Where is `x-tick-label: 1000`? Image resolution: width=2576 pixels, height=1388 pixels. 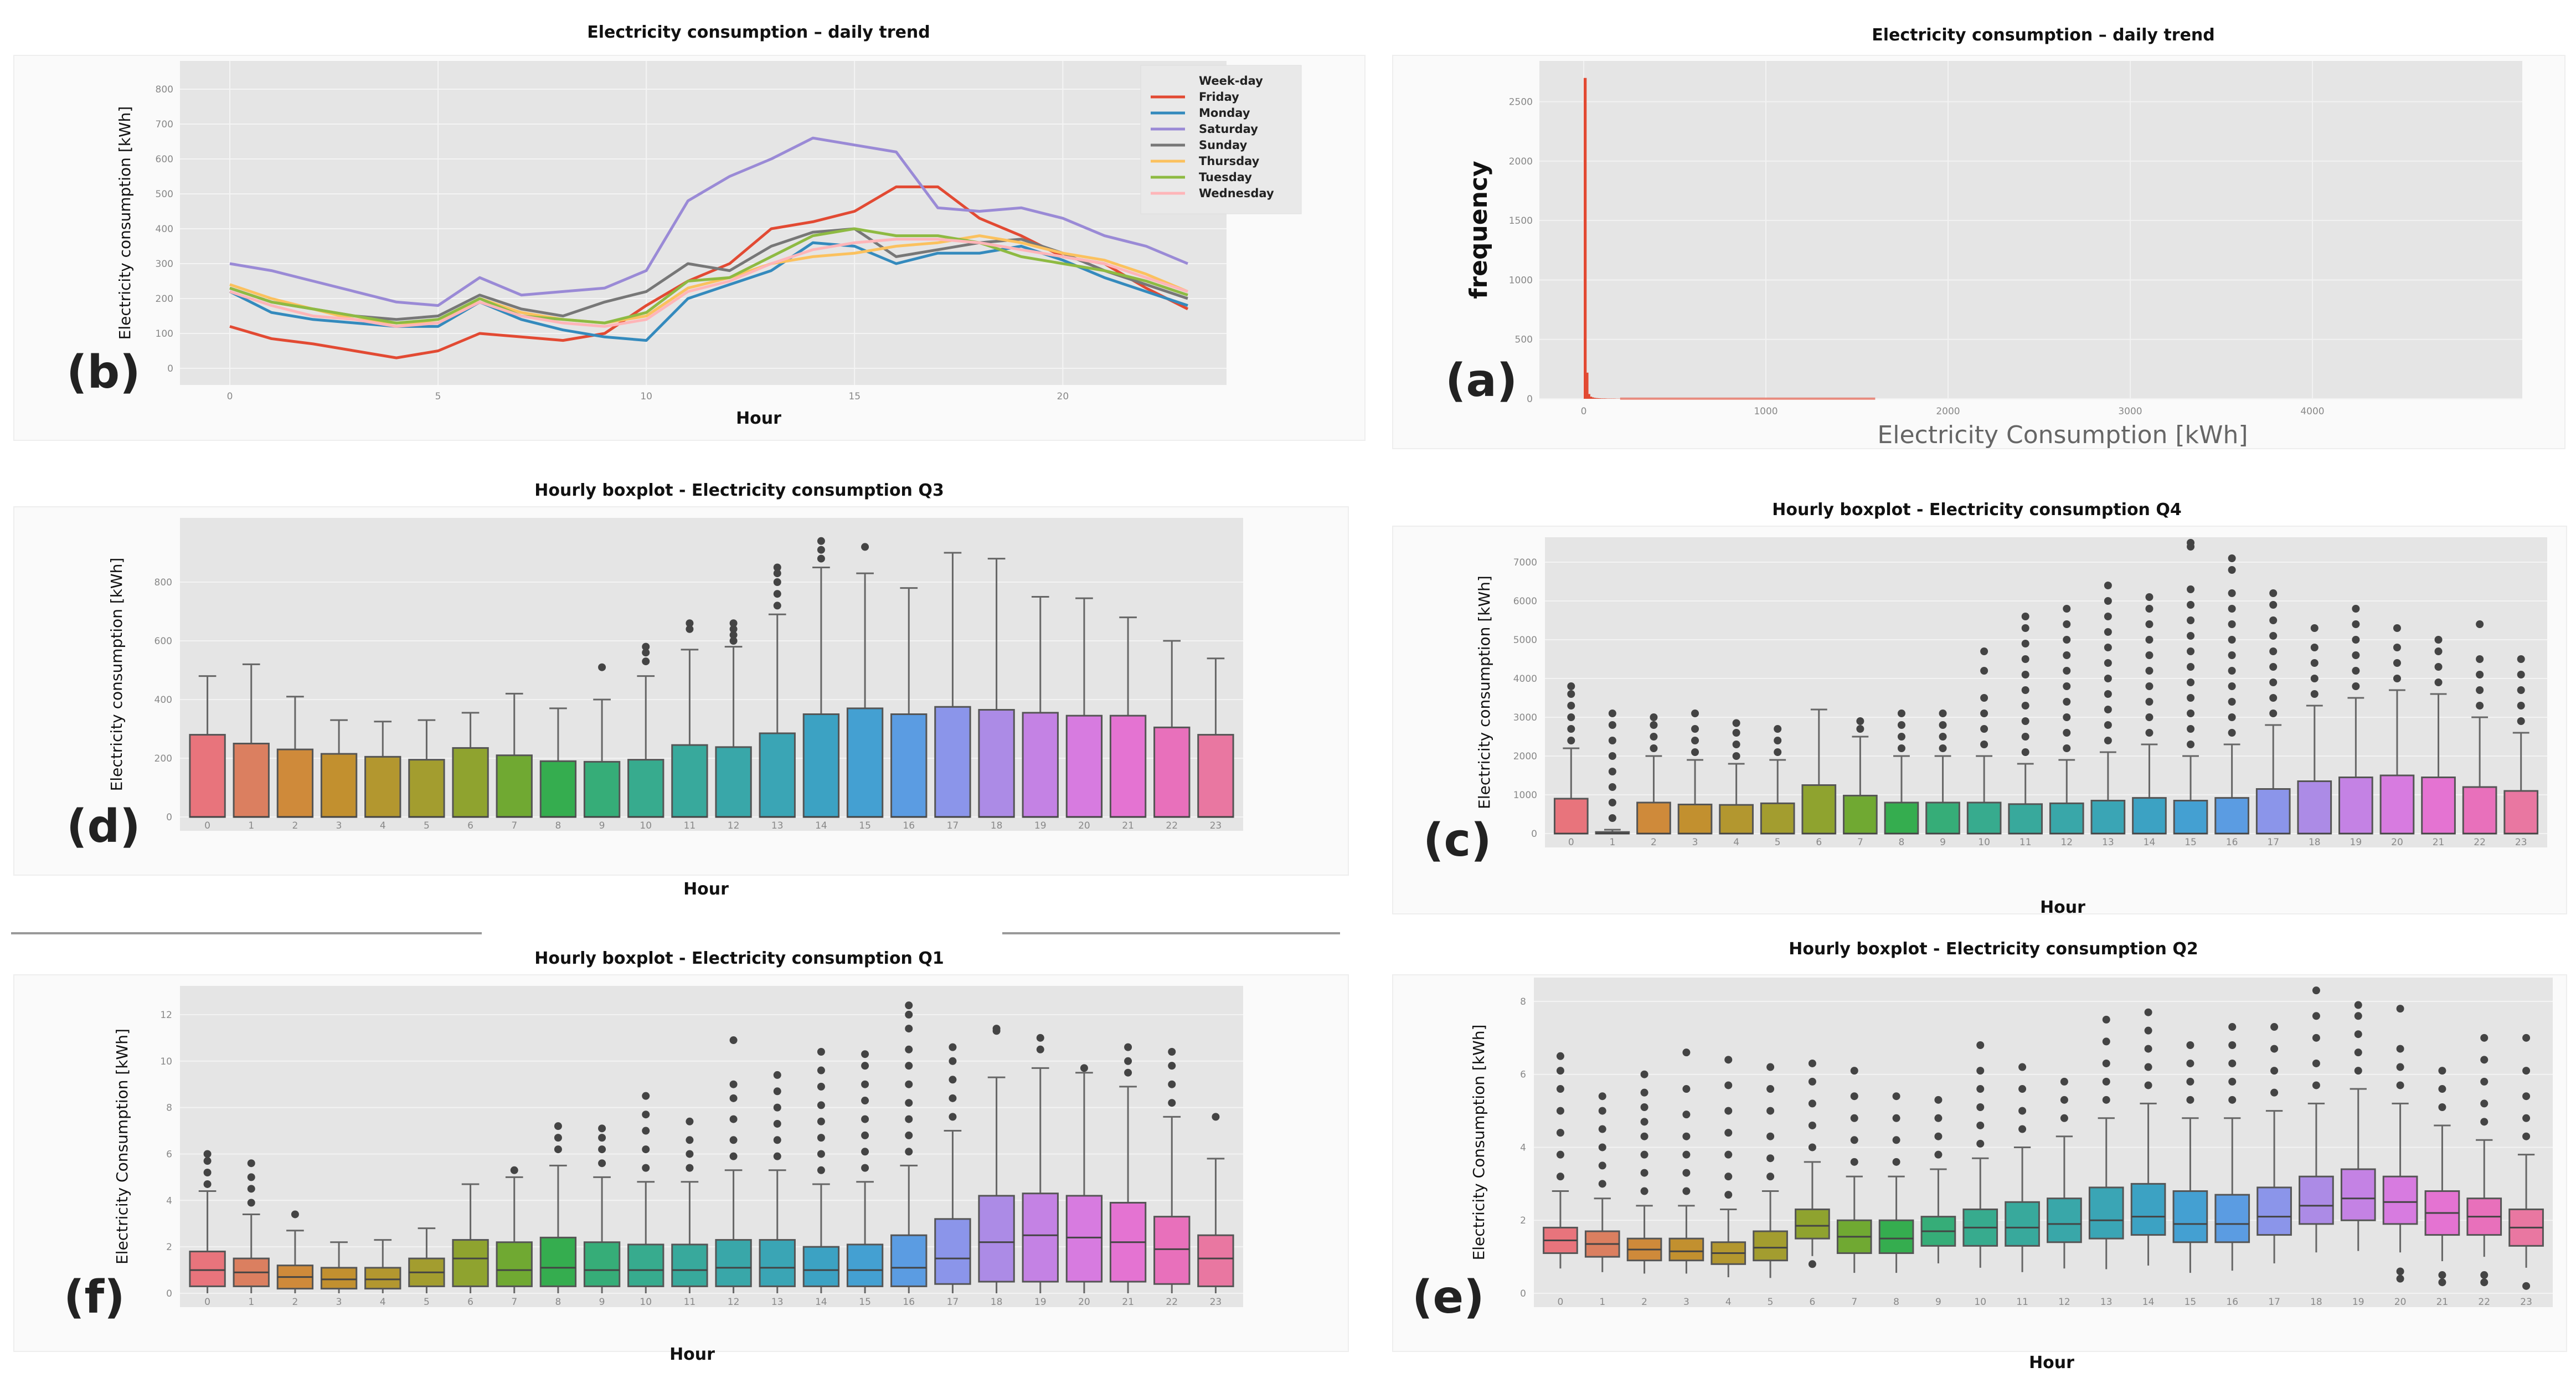 x-tick-label: 1000 is located at coordinates (1766, 412).